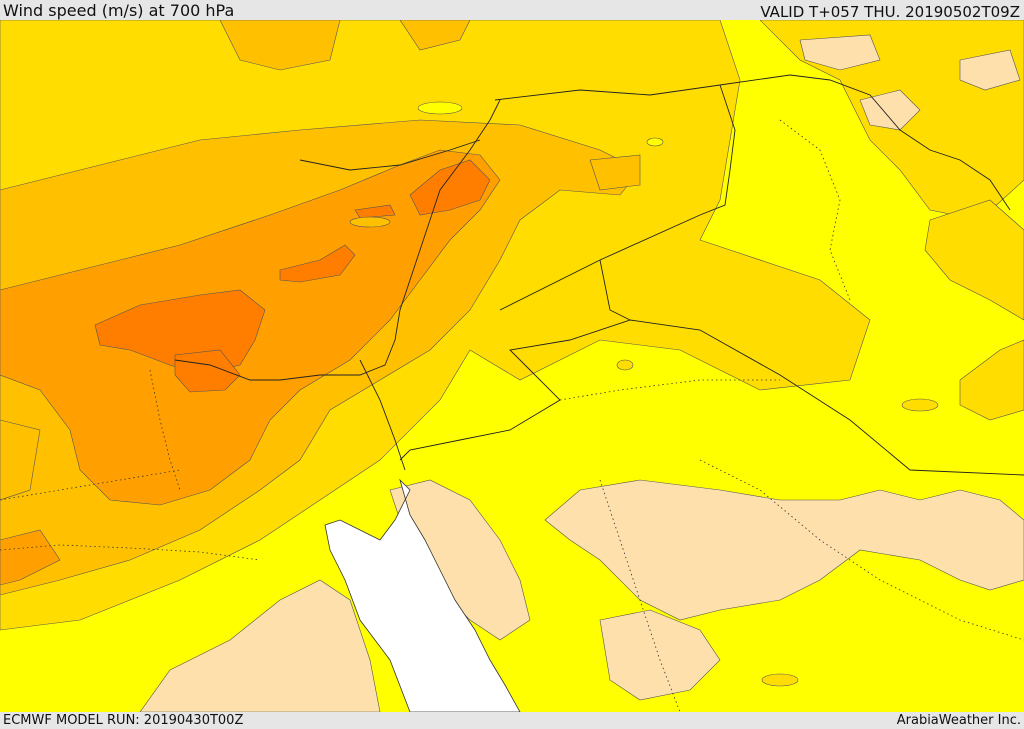  What do you see at coordinates (260, 645) in the screenshot?
I see `very-weak-wind-sw` at bounding box center [260, 645].